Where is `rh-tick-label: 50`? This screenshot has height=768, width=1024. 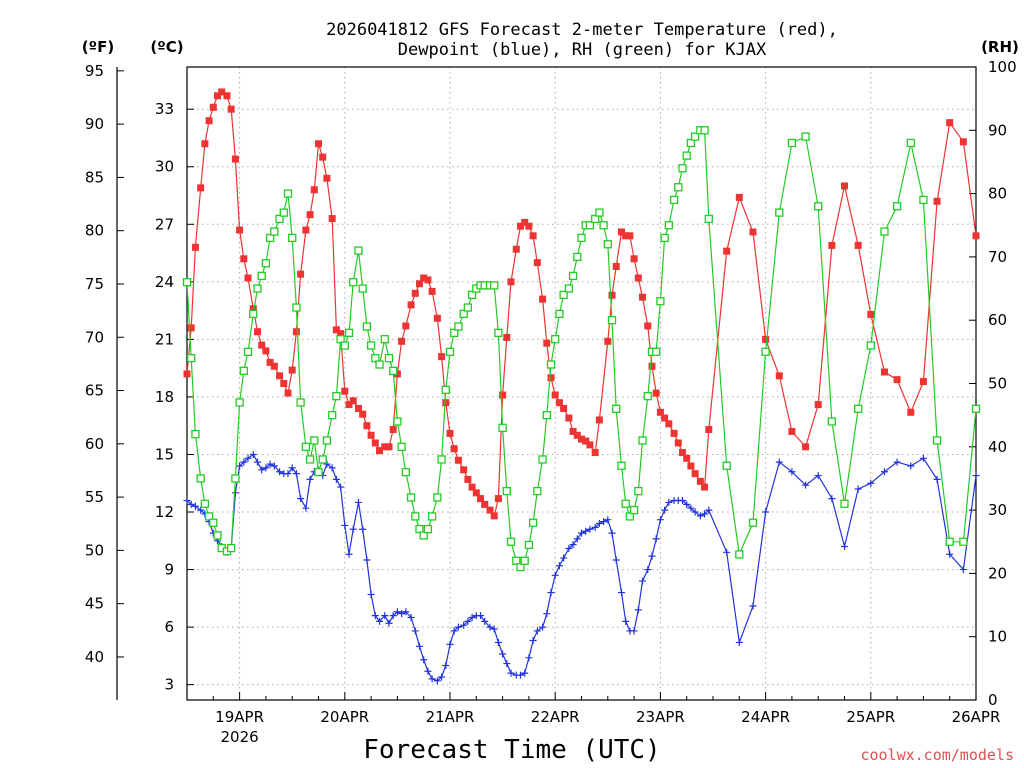 rh-tick-label: 50 is located at coordinates (997, 384).